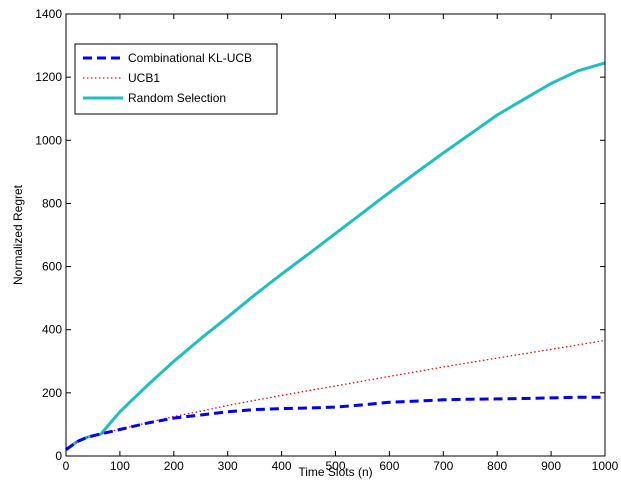 This screenshot has width=621, height=494. What do you see at coordinates (443, 466) in the screenshot?
I see `x-tick-label: 700` at bounding box center [443, 466].